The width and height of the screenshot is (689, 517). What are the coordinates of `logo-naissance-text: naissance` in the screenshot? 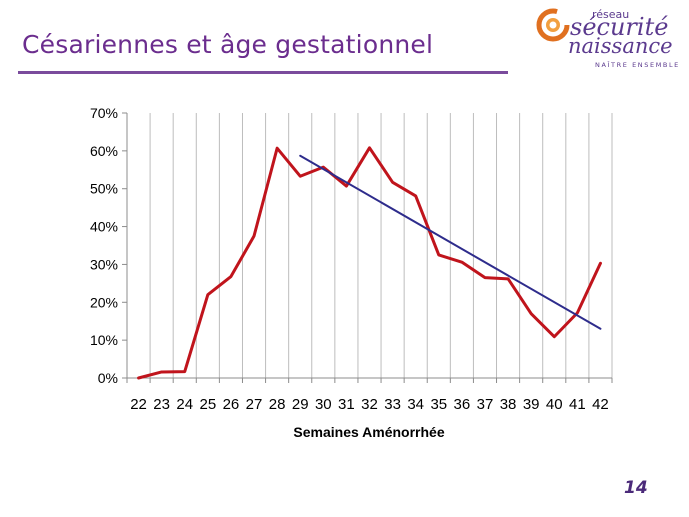 It's located at (620, 46).